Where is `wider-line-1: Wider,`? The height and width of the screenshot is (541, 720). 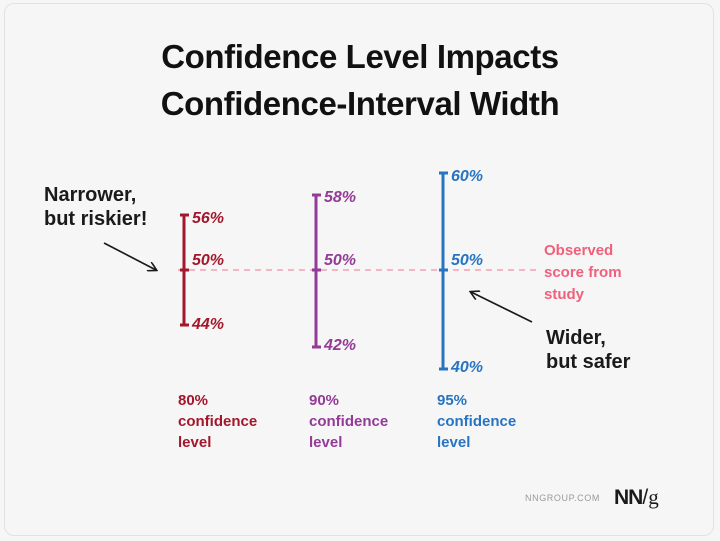 wider-line-1: Wider, is located at coordinates (576, 338).